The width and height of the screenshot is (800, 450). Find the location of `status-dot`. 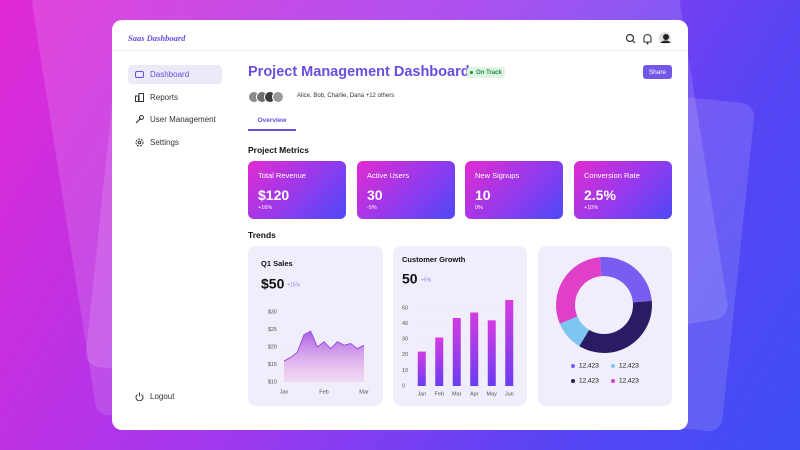

status-dot is located at coordinates (472, 72).